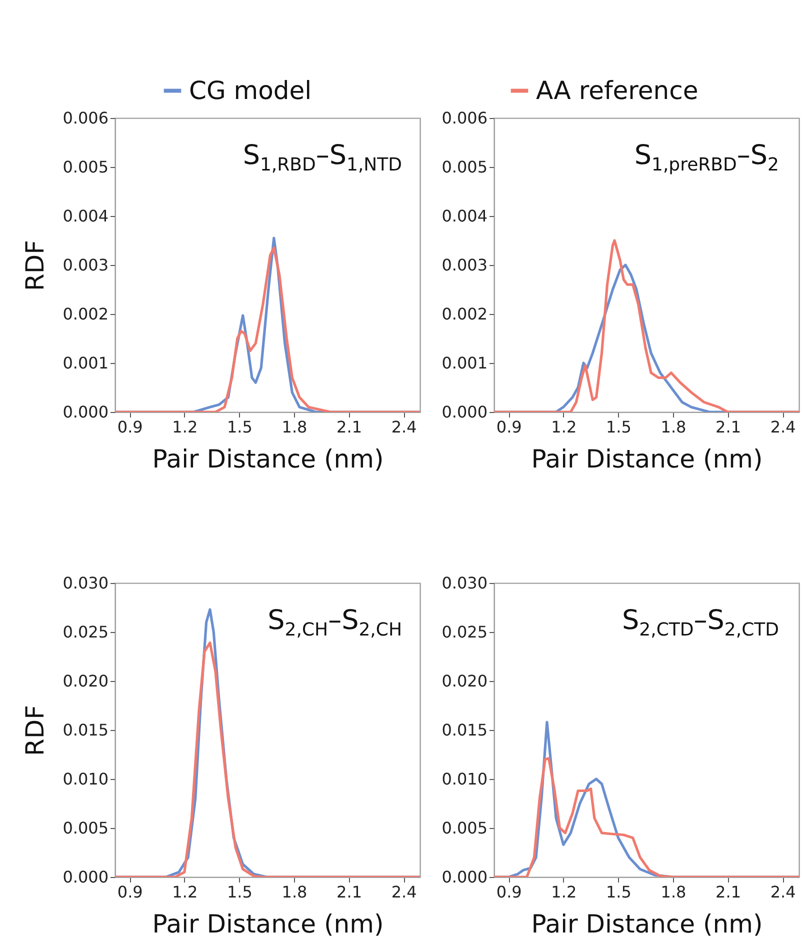 This screenshot has height=947, width=802. What do you see at coordinates (322, 158) in the screenshot?
I see `annotation: S$_{1,RBD}$–S$_{1,NTD}$` at bounding box center [322, 158].